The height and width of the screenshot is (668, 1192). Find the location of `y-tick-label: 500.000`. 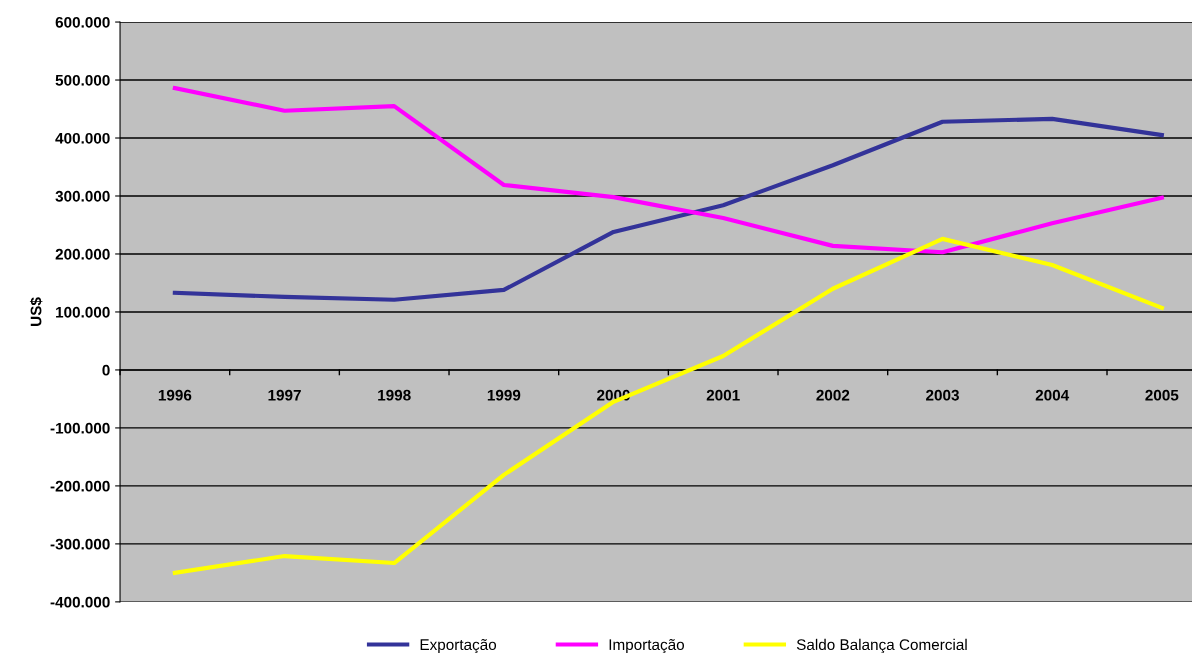

y-tick-label: 500.000 is located at coordinates (82, 80).